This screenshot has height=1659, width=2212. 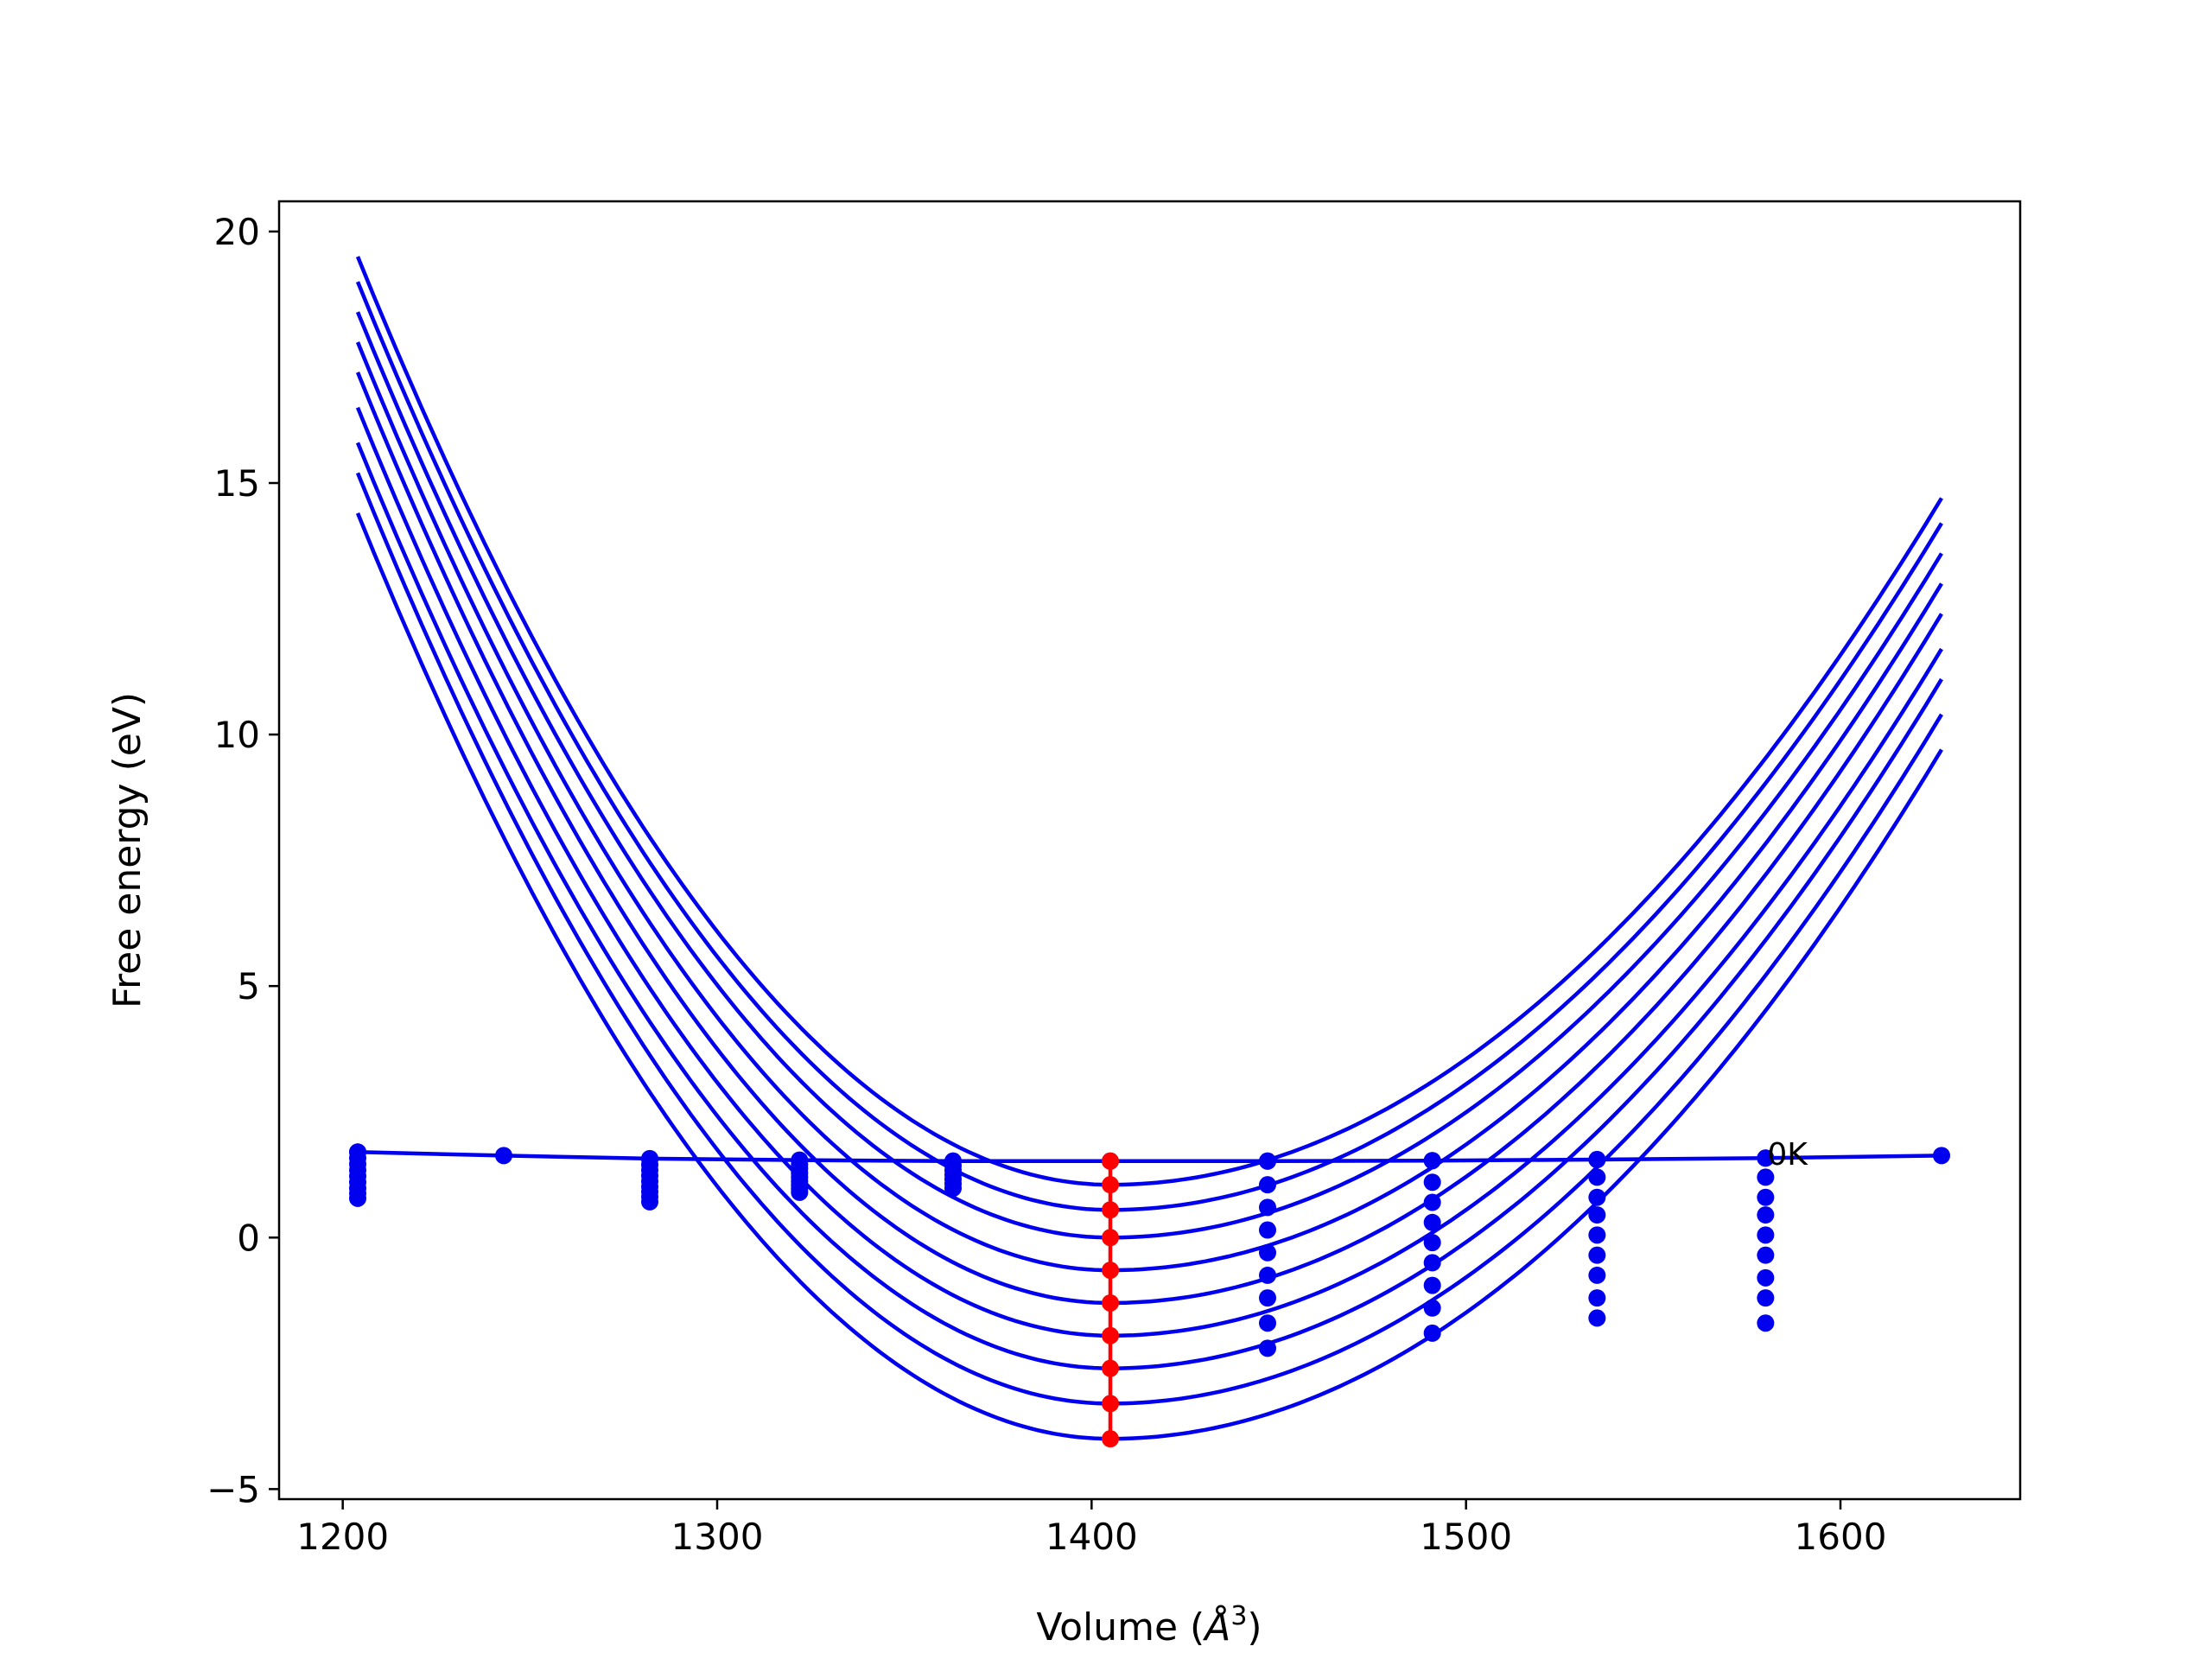 What do you see at coordinates (243, 860) in the screenshot?
I see `y-axis-ticks: −5 0 5 10 15 20` at bounding box center [243, 860].